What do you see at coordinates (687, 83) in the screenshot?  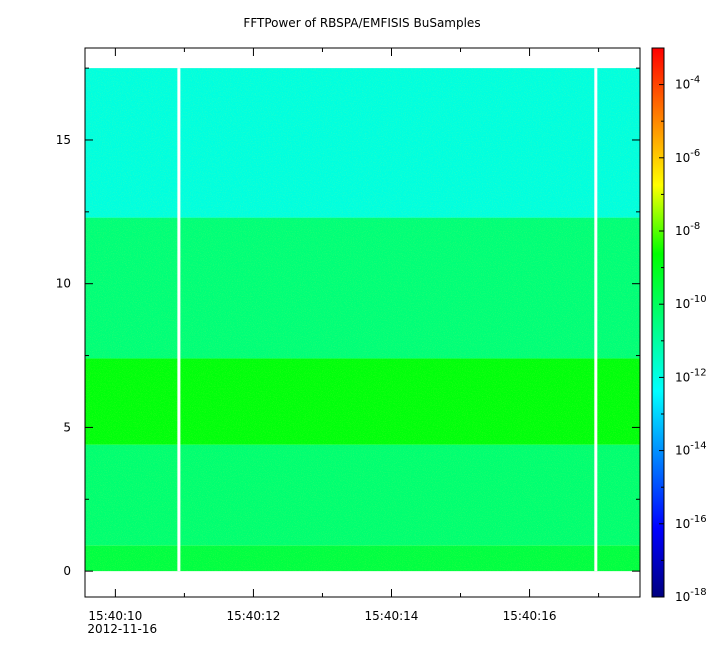 I see `colorbar-tick-label: 10⁻⁴` at bounding box center [687, 83].